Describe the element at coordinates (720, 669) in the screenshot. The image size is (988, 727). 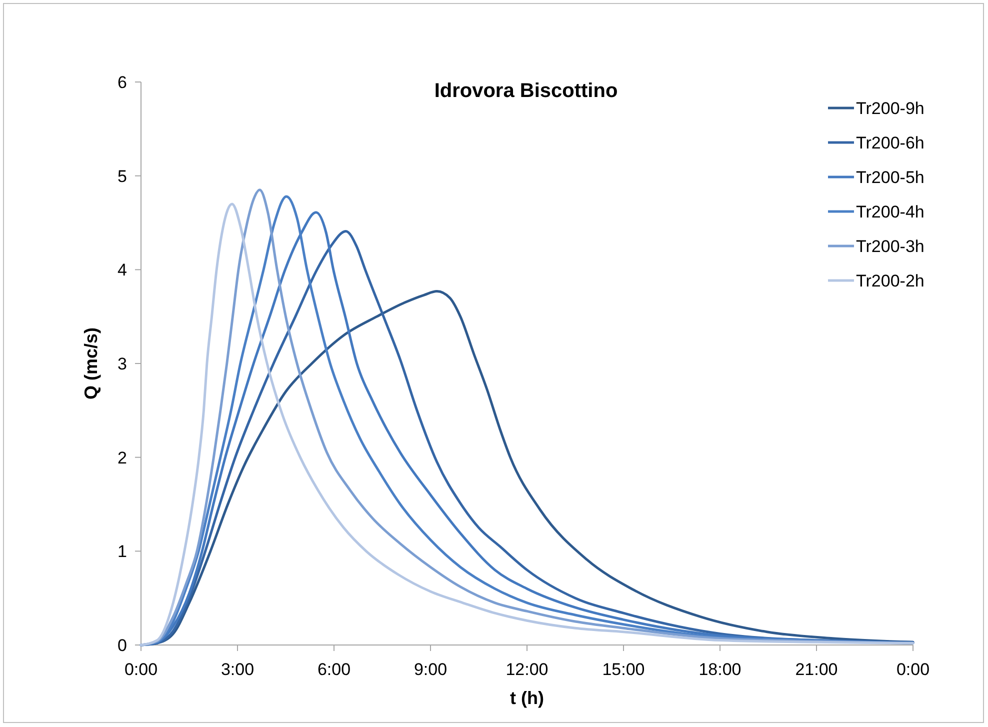
I see `x-tick-label: 18:00` at that location.